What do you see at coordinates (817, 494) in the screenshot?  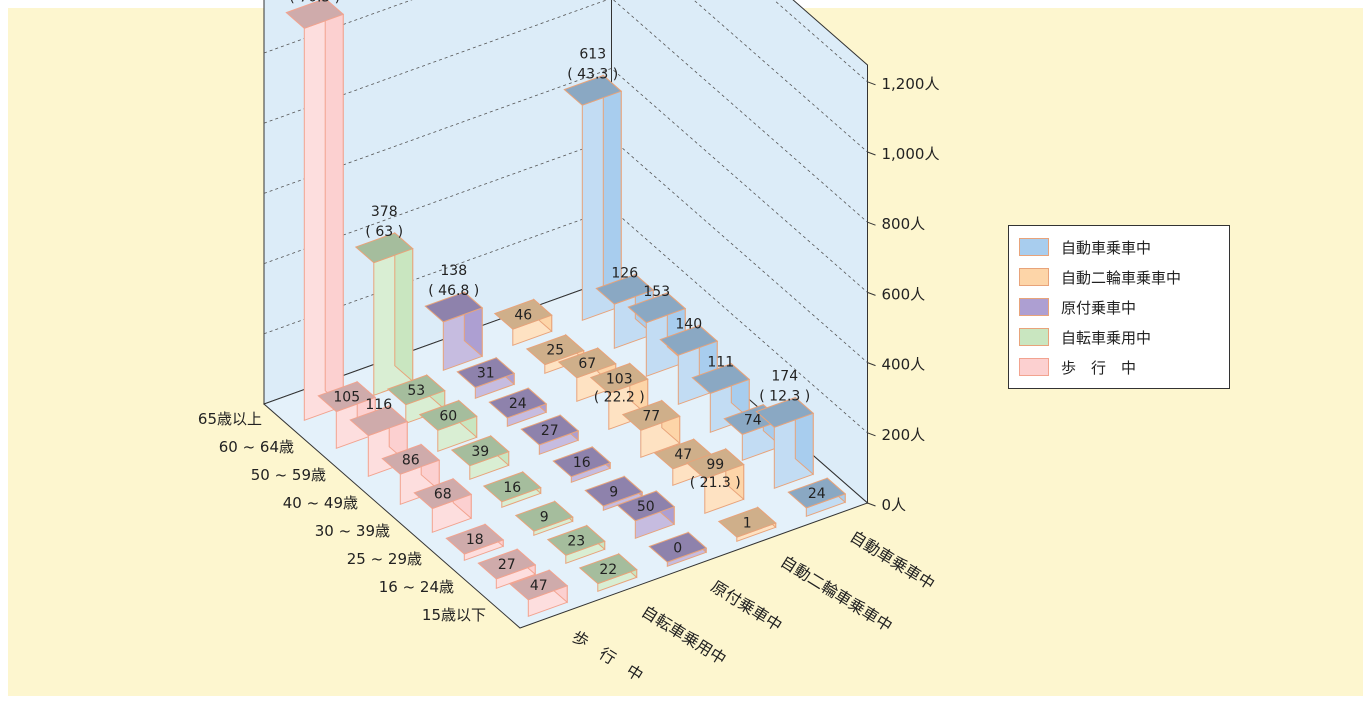 I see `data-label: 24` at bounding box center [817, 494].